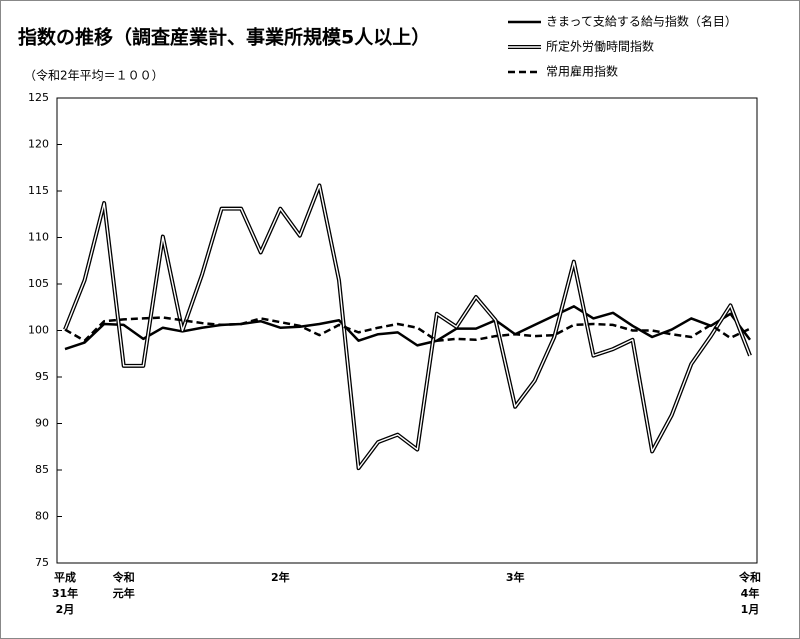 Image resolution: width=800 pixels, height=639 pixels. I want to click on x-tick-label: 2月, so click(65, 609).